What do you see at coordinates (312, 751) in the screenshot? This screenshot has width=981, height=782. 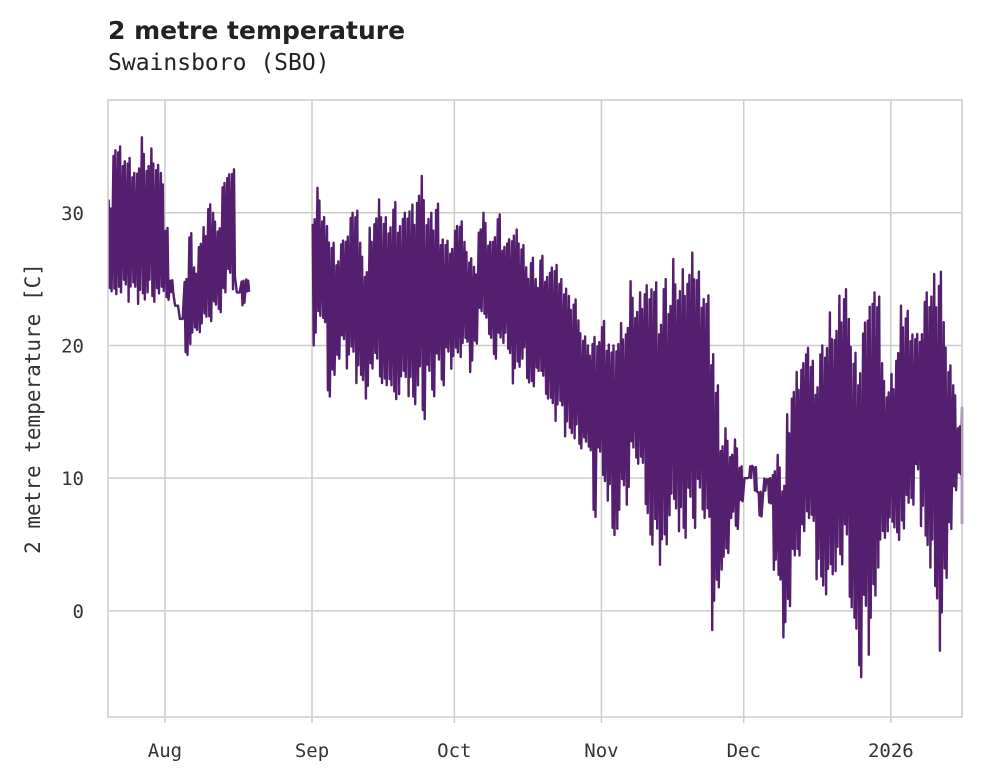 I see `x-tick-label: Sep` at bounding box center [312, 751].